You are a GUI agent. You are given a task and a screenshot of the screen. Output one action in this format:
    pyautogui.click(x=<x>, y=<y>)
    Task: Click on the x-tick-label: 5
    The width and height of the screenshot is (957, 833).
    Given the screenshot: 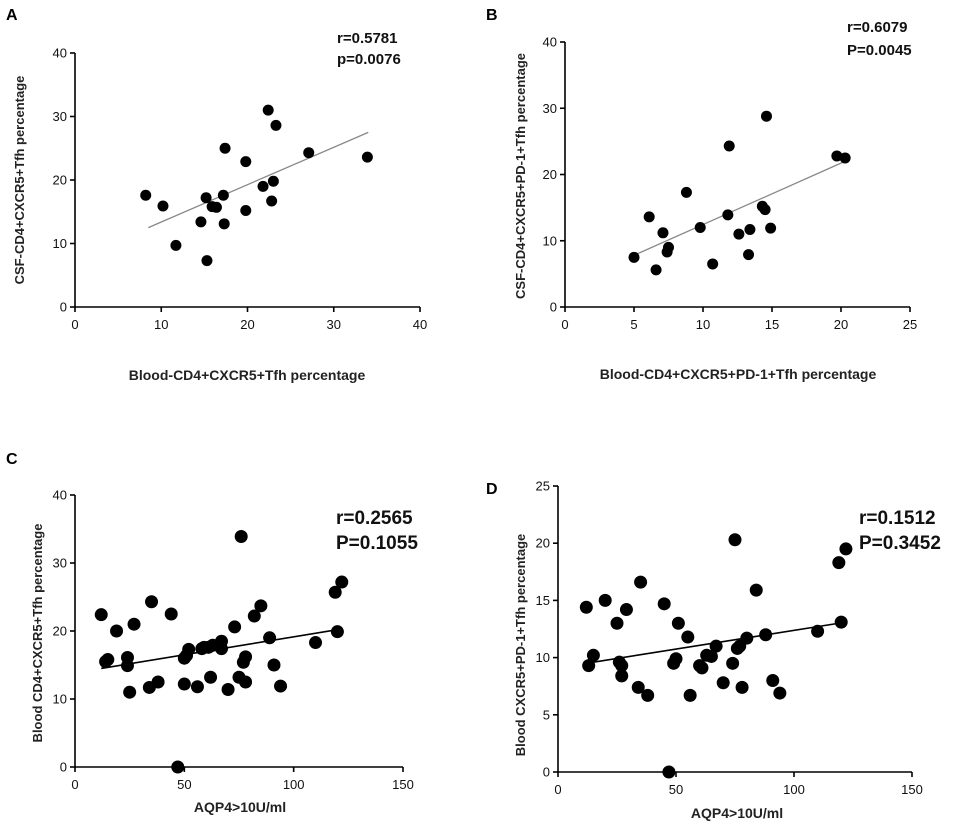 What is the action you would take?
    pyautogui.click(x=633, y=324)
    